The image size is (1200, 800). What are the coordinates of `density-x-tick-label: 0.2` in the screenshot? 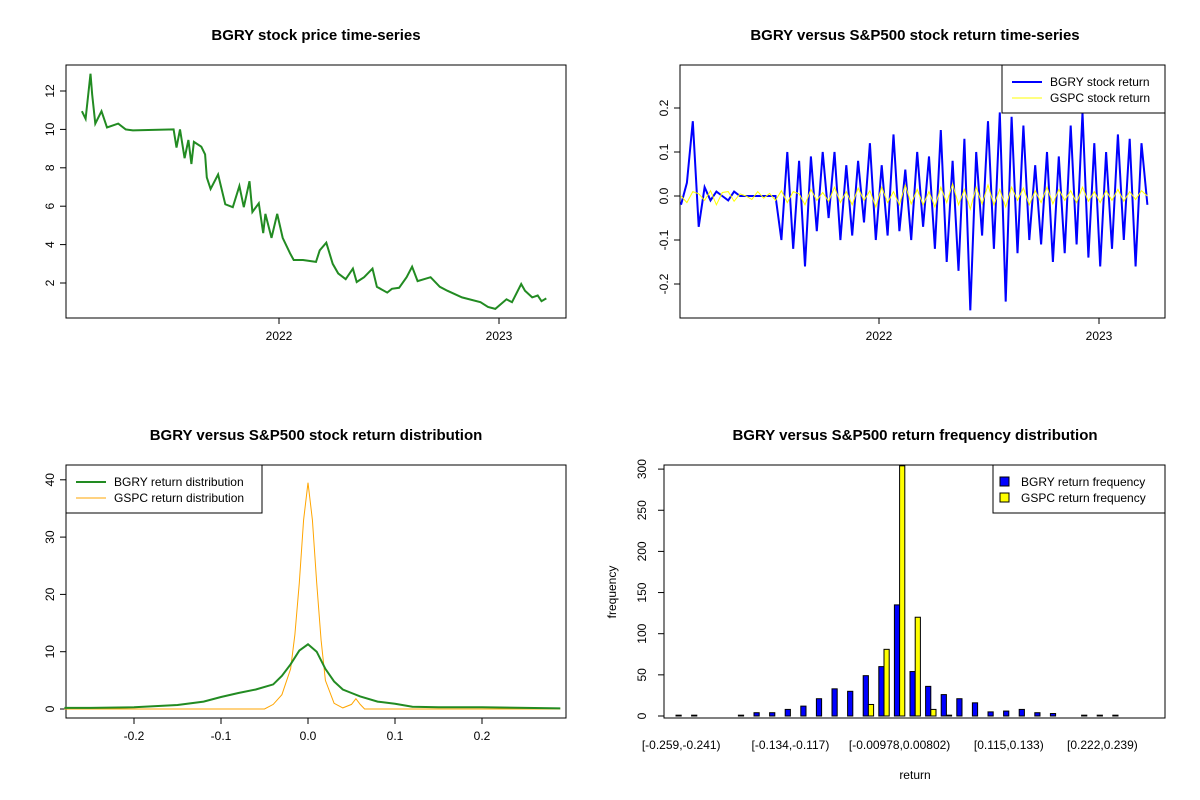 It's located at (482, 736).